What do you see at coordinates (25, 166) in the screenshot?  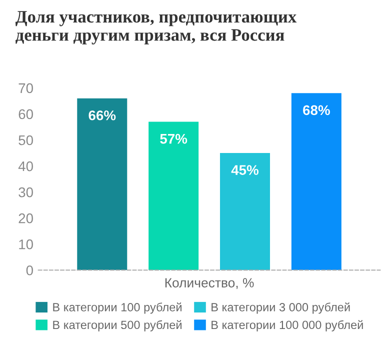 I see `y-tick-label: 40` at bounding box center [25, 166].